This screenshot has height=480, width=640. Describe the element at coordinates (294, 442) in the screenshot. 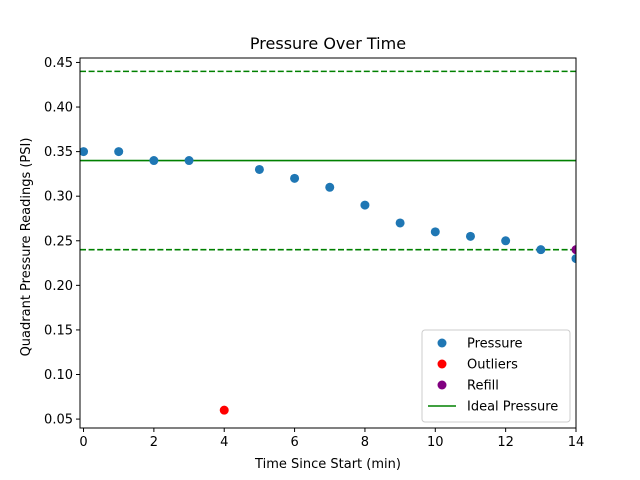

I see `x-tick-label: 6` at that location.